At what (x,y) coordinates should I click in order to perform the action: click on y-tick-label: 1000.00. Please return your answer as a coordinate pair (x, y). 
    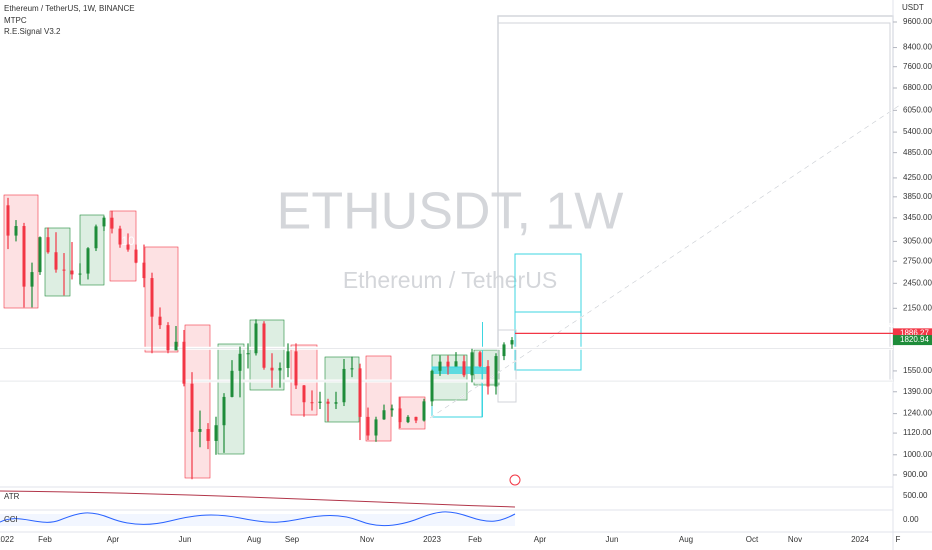
    Looking at the image, I should click on (917, 454).